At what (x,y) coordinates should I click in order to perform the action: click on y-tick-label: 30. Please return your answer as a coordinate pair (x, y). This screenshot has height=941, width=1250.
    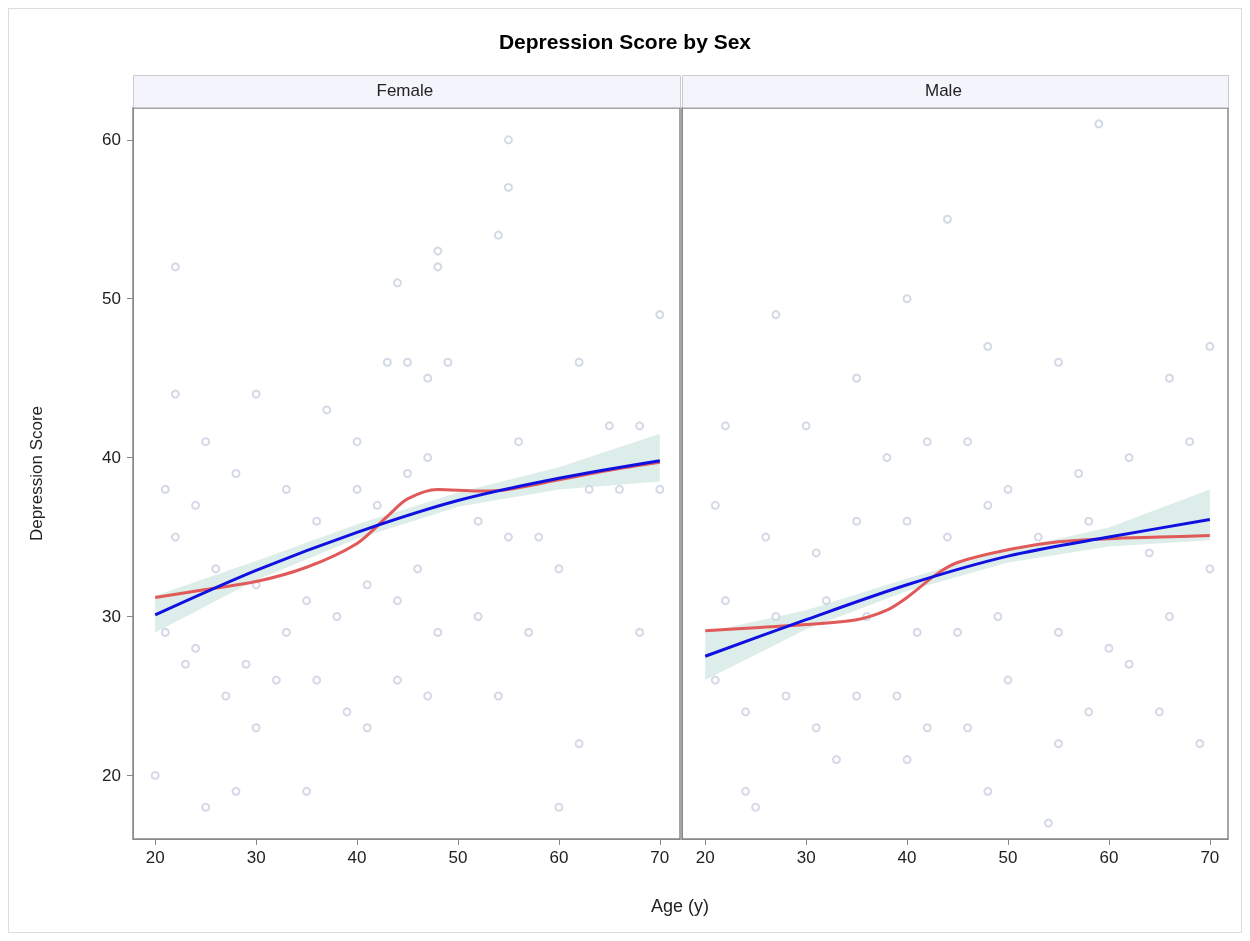
    Looking at the image, I should click on (111, 617).